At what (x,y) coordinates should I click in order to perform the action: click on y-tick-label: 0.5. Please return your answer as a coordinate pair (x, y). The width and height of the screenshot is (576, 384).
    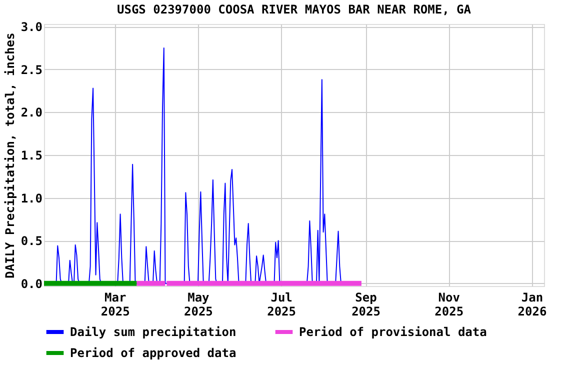
    Looking at the image, I should click on (31, 241).